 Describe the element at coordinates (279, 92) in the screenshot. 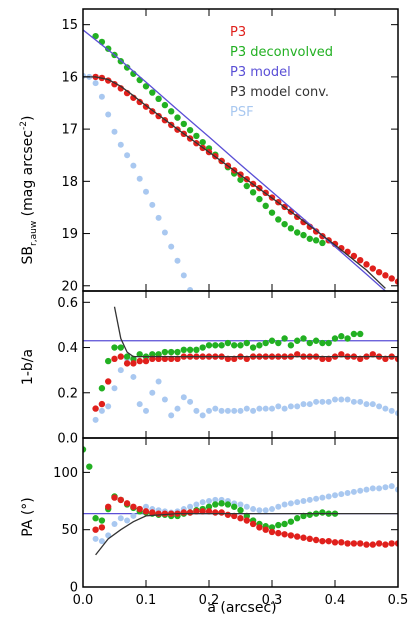

I see `legend-p3-model-conv: P3 model conv.` at that location.